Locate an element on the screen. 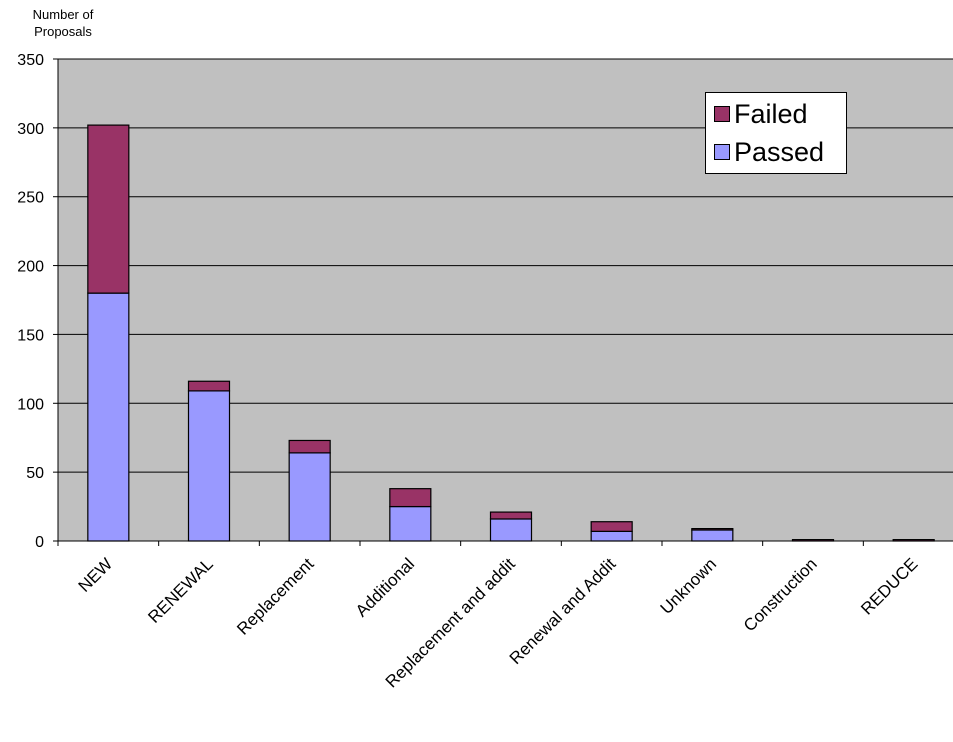 The image size is (953, 742). legend-swatch-passed is located at coordinates (722, 152).